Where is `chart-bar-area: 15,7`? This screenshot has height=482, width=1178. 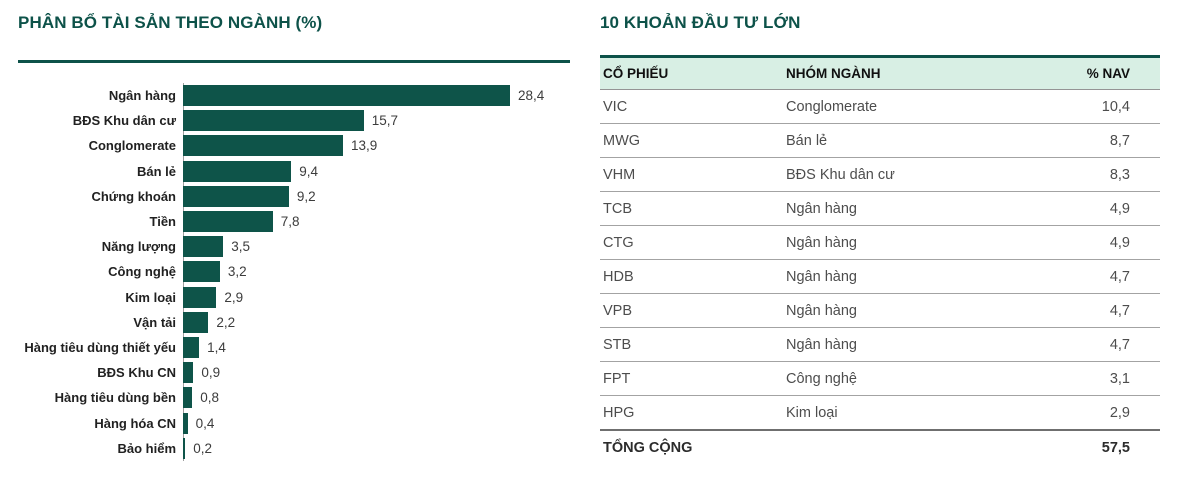
chart-bar-area: 15,7 is located at coordinates (376, 121).